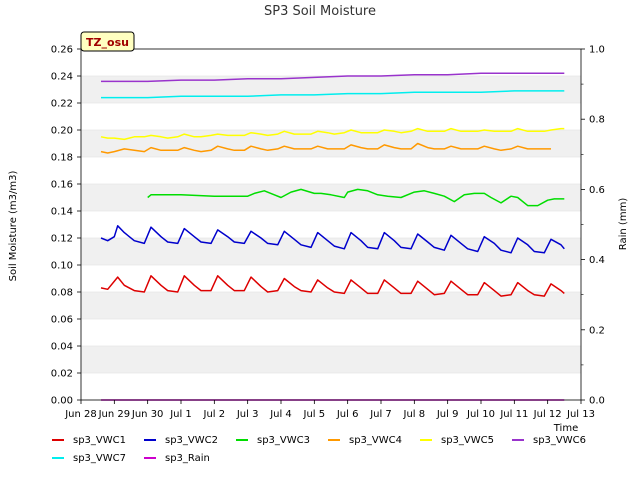  What do you see at coordinates (62, 320) in the screenshot?
I see `y-tick-label: 0.06` at bounding box center [62, 320].